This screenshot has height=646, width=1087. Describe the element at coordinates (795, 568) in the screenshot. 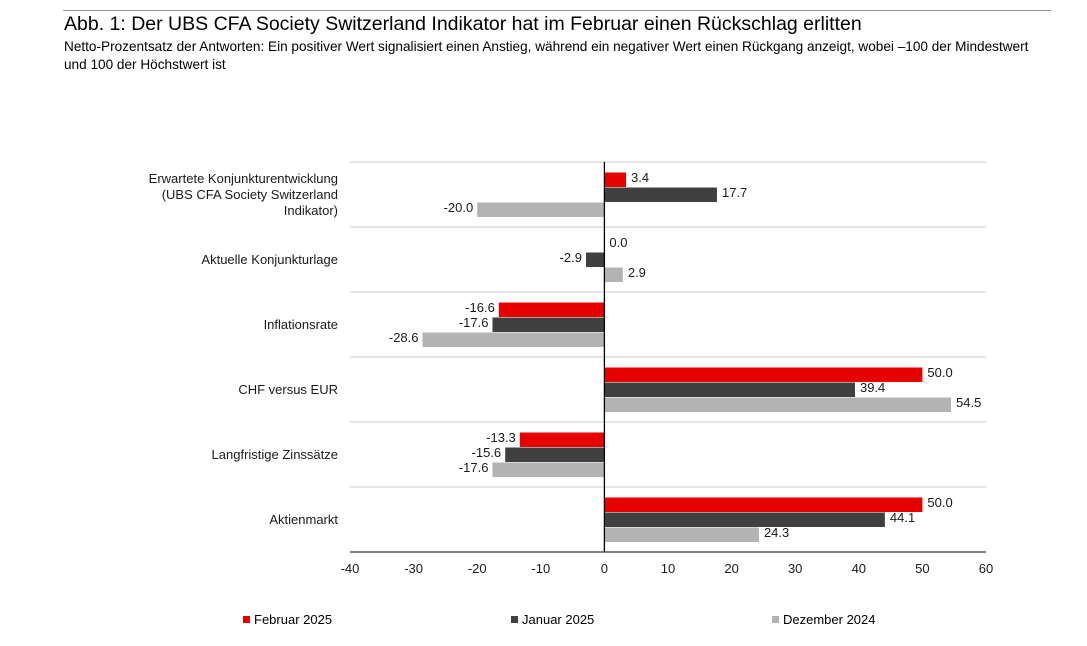

I see `x-tick-label: 30` at that location.